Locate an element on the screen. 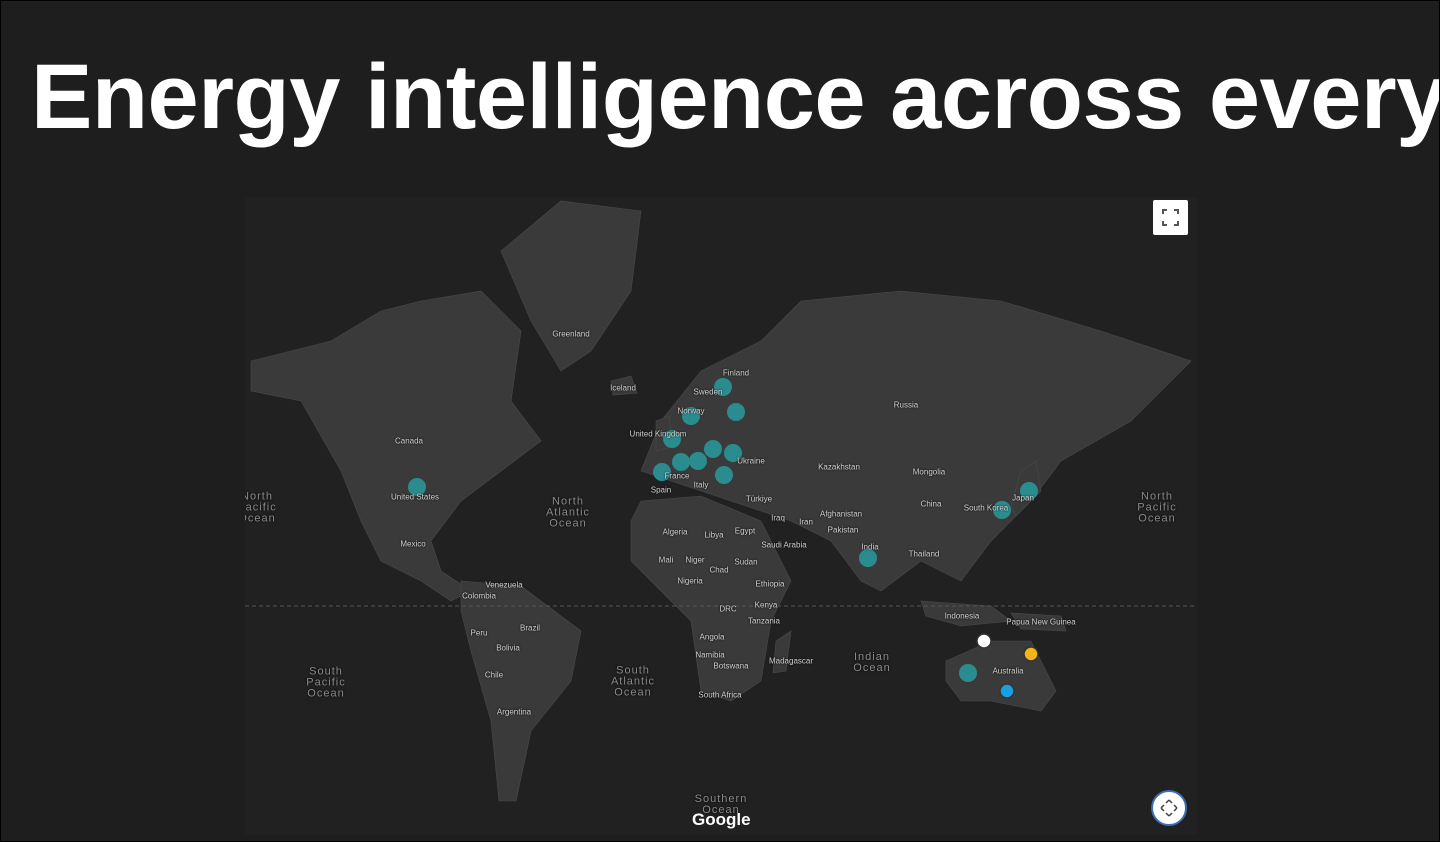 The width and height of the screenshot is (1440, 842). africa is located at coordinates (711, 598).